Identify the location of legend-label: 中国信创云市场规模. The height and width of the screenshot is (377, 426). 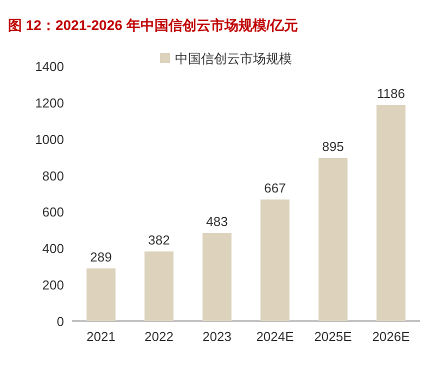
(233, 58).